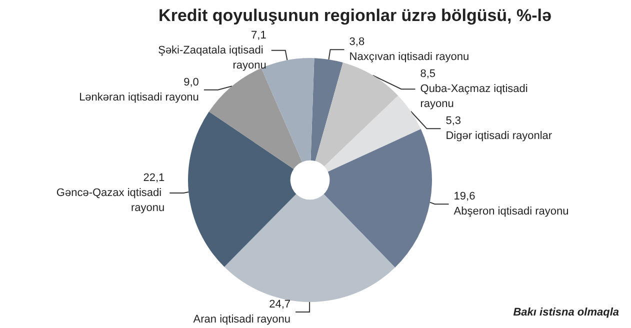 This screenshot has height=328, width=631. Describe the element at coordinates (428, 74) in the screenshot. I see `data-label: 8,5` at that location.